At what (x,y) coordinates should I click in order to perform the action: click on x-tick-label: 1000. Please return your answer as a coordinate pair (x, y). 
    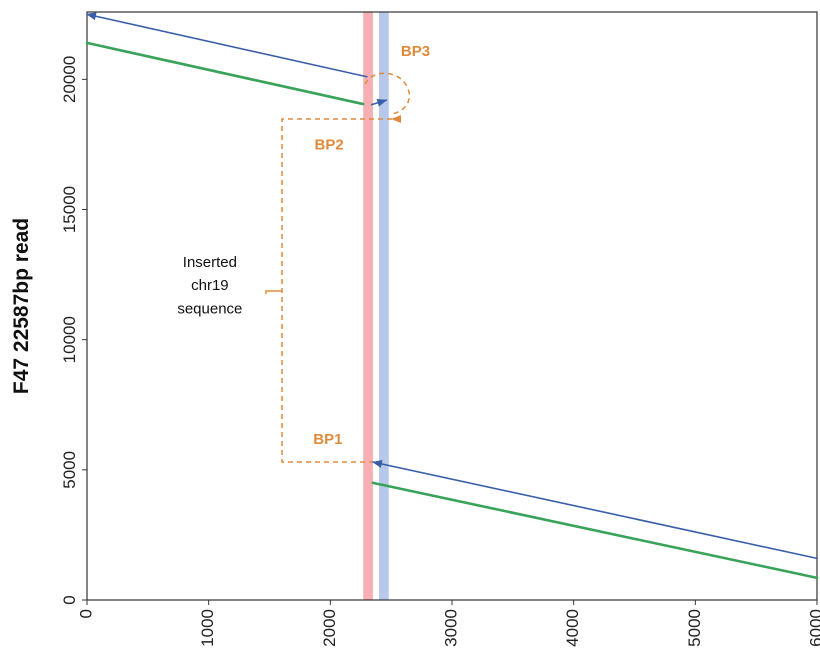
    Looking at the image, I should click on (207, 628).